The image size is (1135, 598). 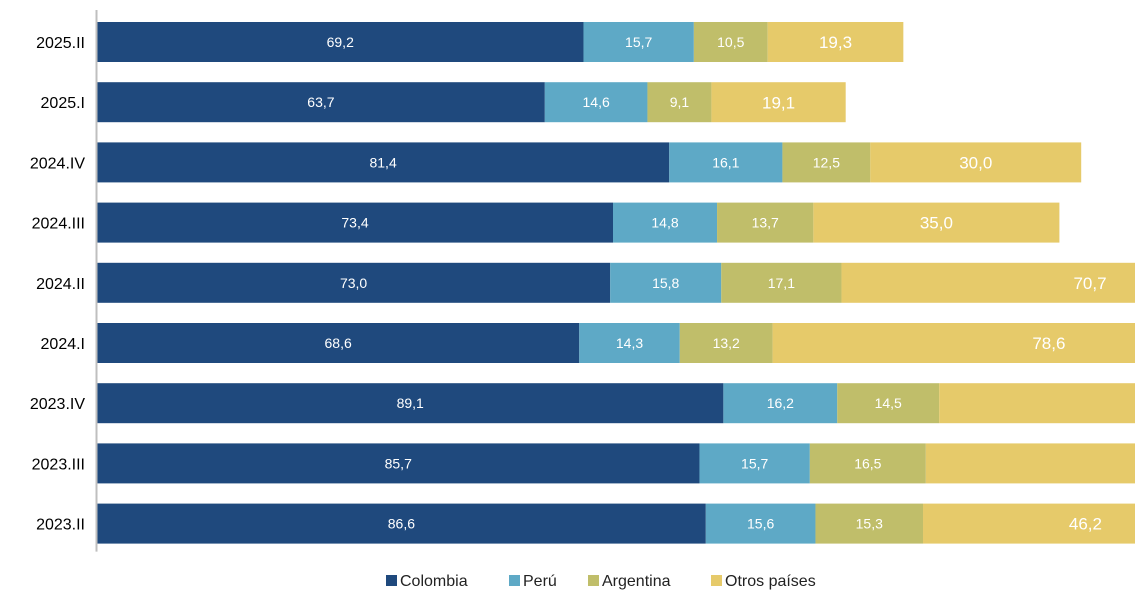 I want to click on data-label: 14,8, so click(x=664, y=223).